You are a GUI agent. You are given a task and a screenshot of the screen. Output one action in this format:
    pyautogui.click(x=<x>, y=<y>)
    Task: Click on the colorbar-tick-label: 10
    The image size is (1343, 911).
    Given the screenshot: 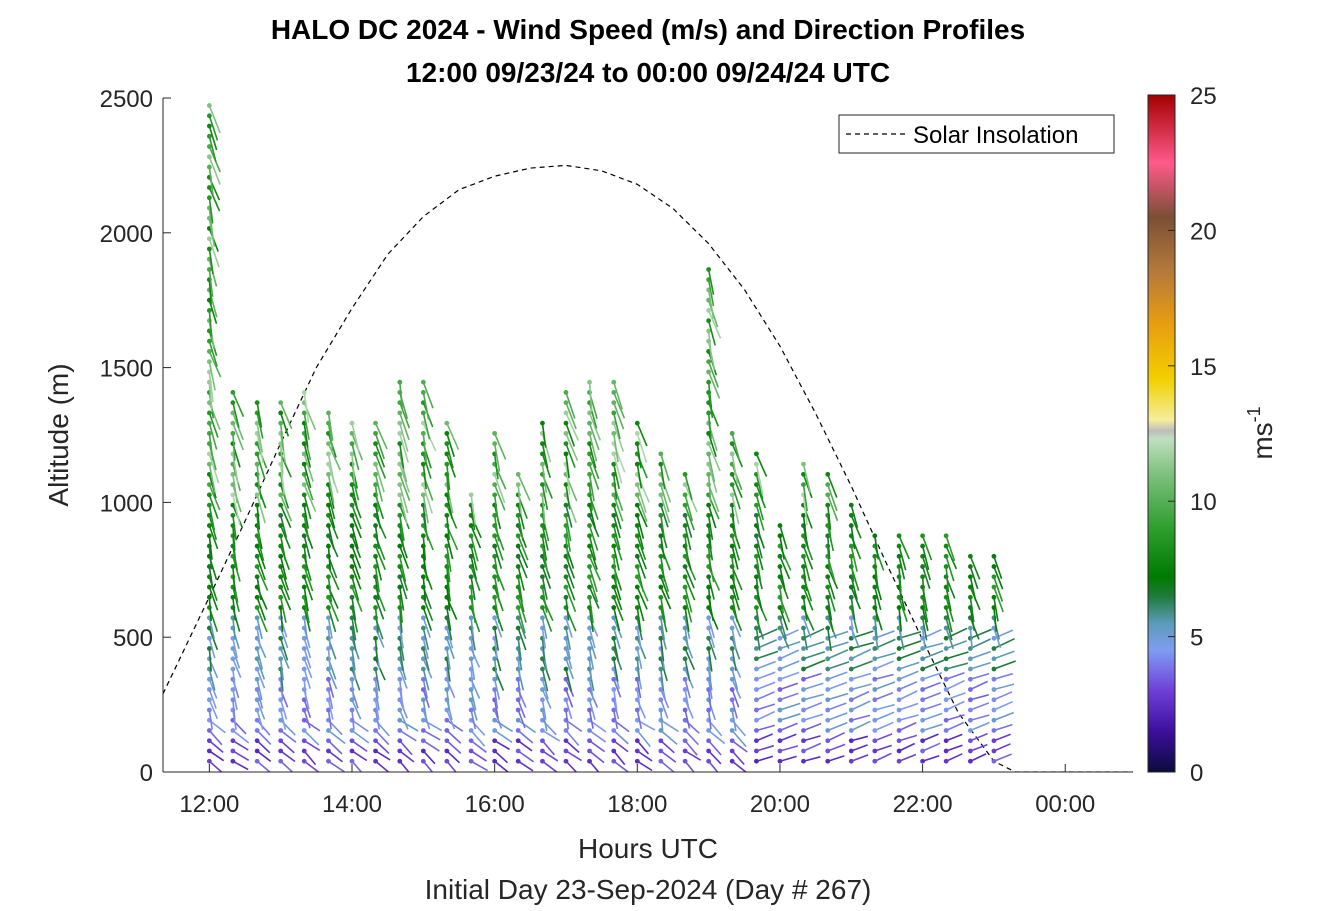 What is the action you would take?
    pyautogui.click(x=1203, y=502)
    